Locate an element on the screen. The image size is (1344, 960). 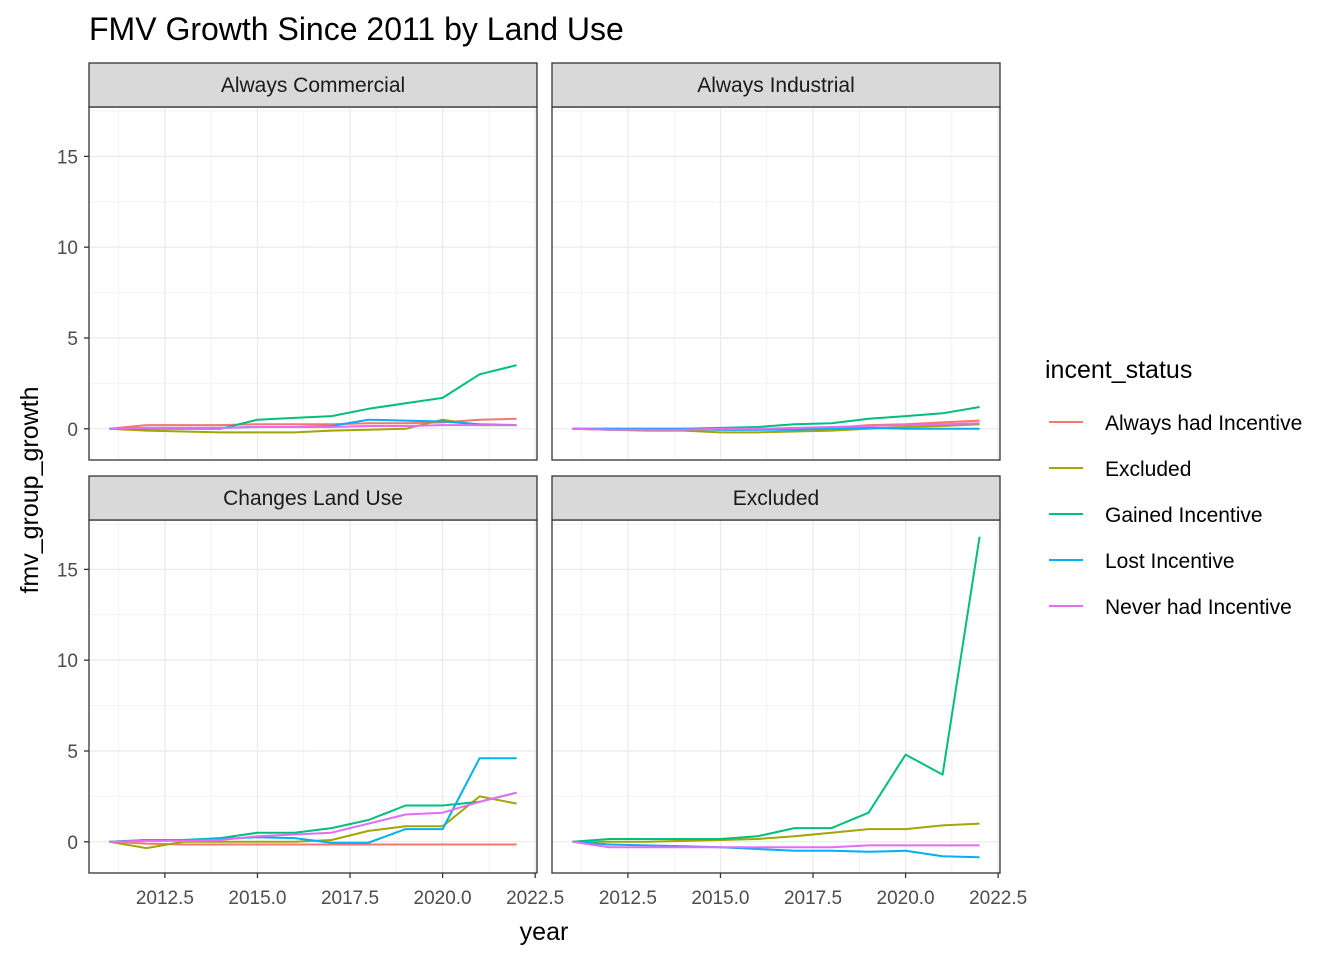
facet-panel: Always Commercial 0 5 10 15 is located at coordinates (297, 261).